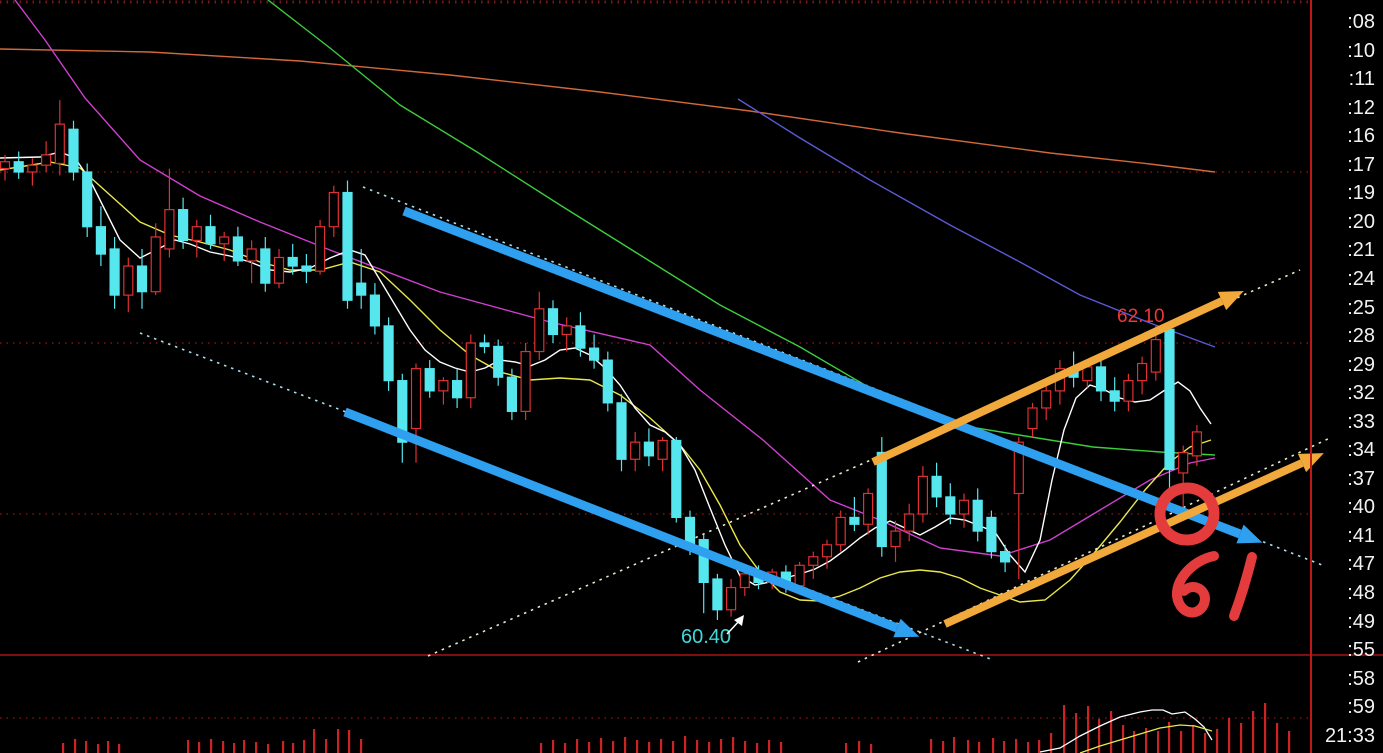 This screenshot has width=1383, height=753. I want to click on time-label: :37, so click(1361, 478).